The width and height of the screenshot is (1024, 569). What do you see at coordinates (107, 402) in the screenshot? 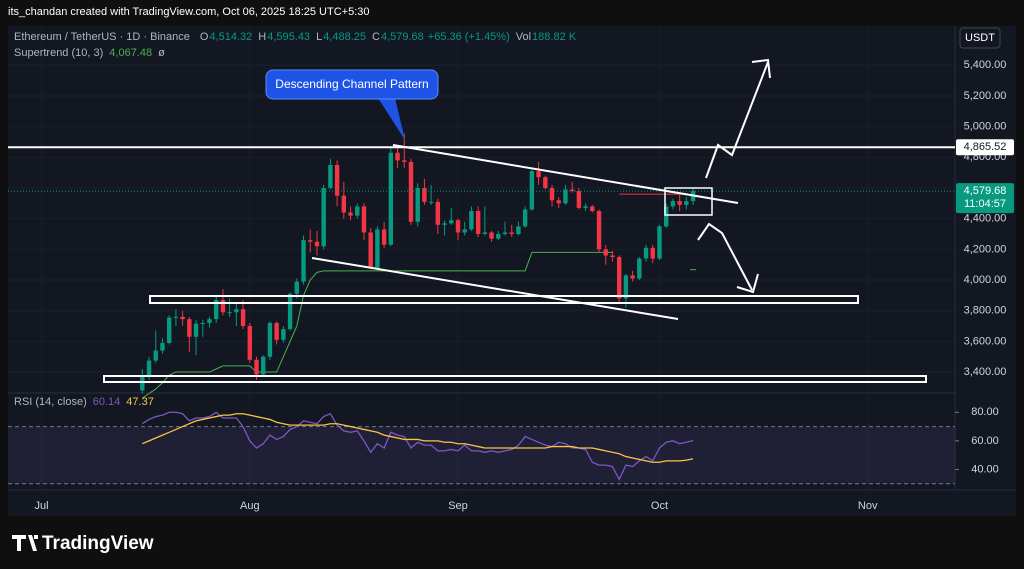
I see `rsi-value: 60.14` at bounding box center [107, 402].